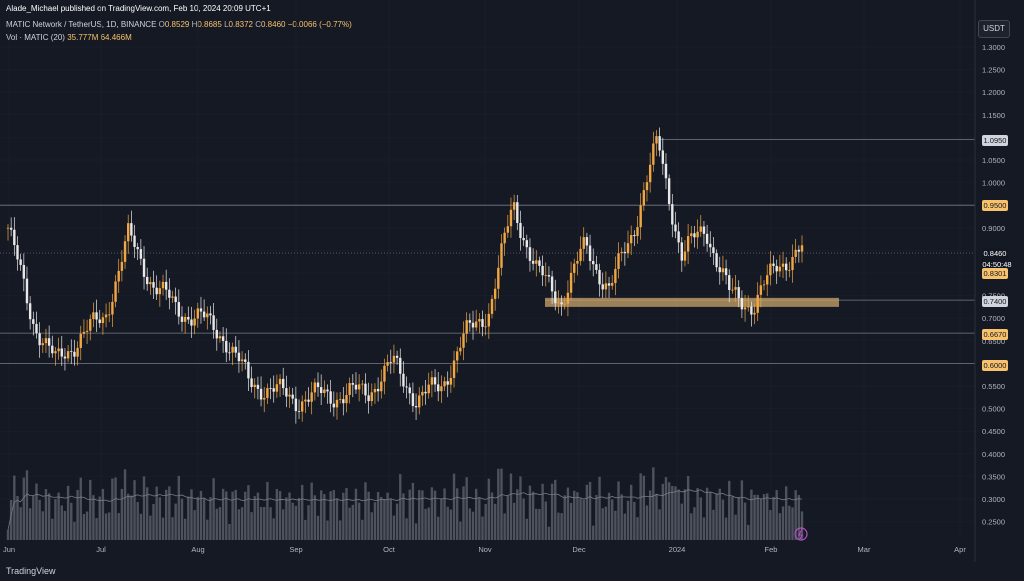 The image size is (1024, 581). I want to click on volume-label: Vol · MATIC (20), so click(35, 37).